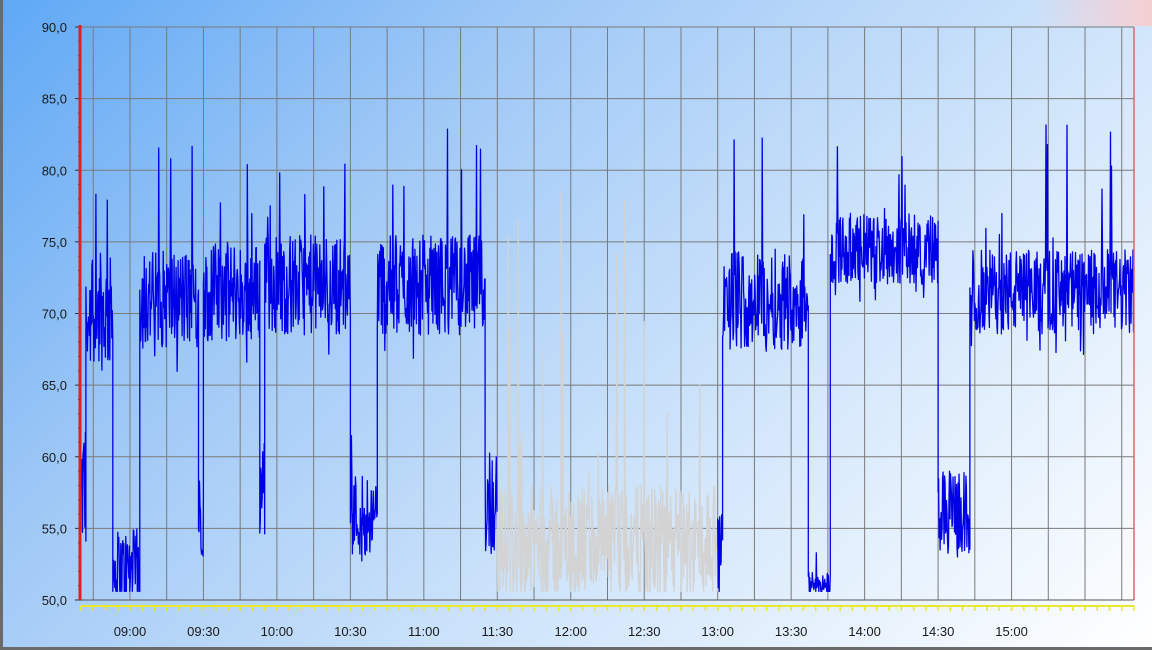 The width and height of the screenshot is (1152, 650). Describe the element at coordinates (203, 631) in the screenshot. I see `x-tick-label: 09:30` at that location.